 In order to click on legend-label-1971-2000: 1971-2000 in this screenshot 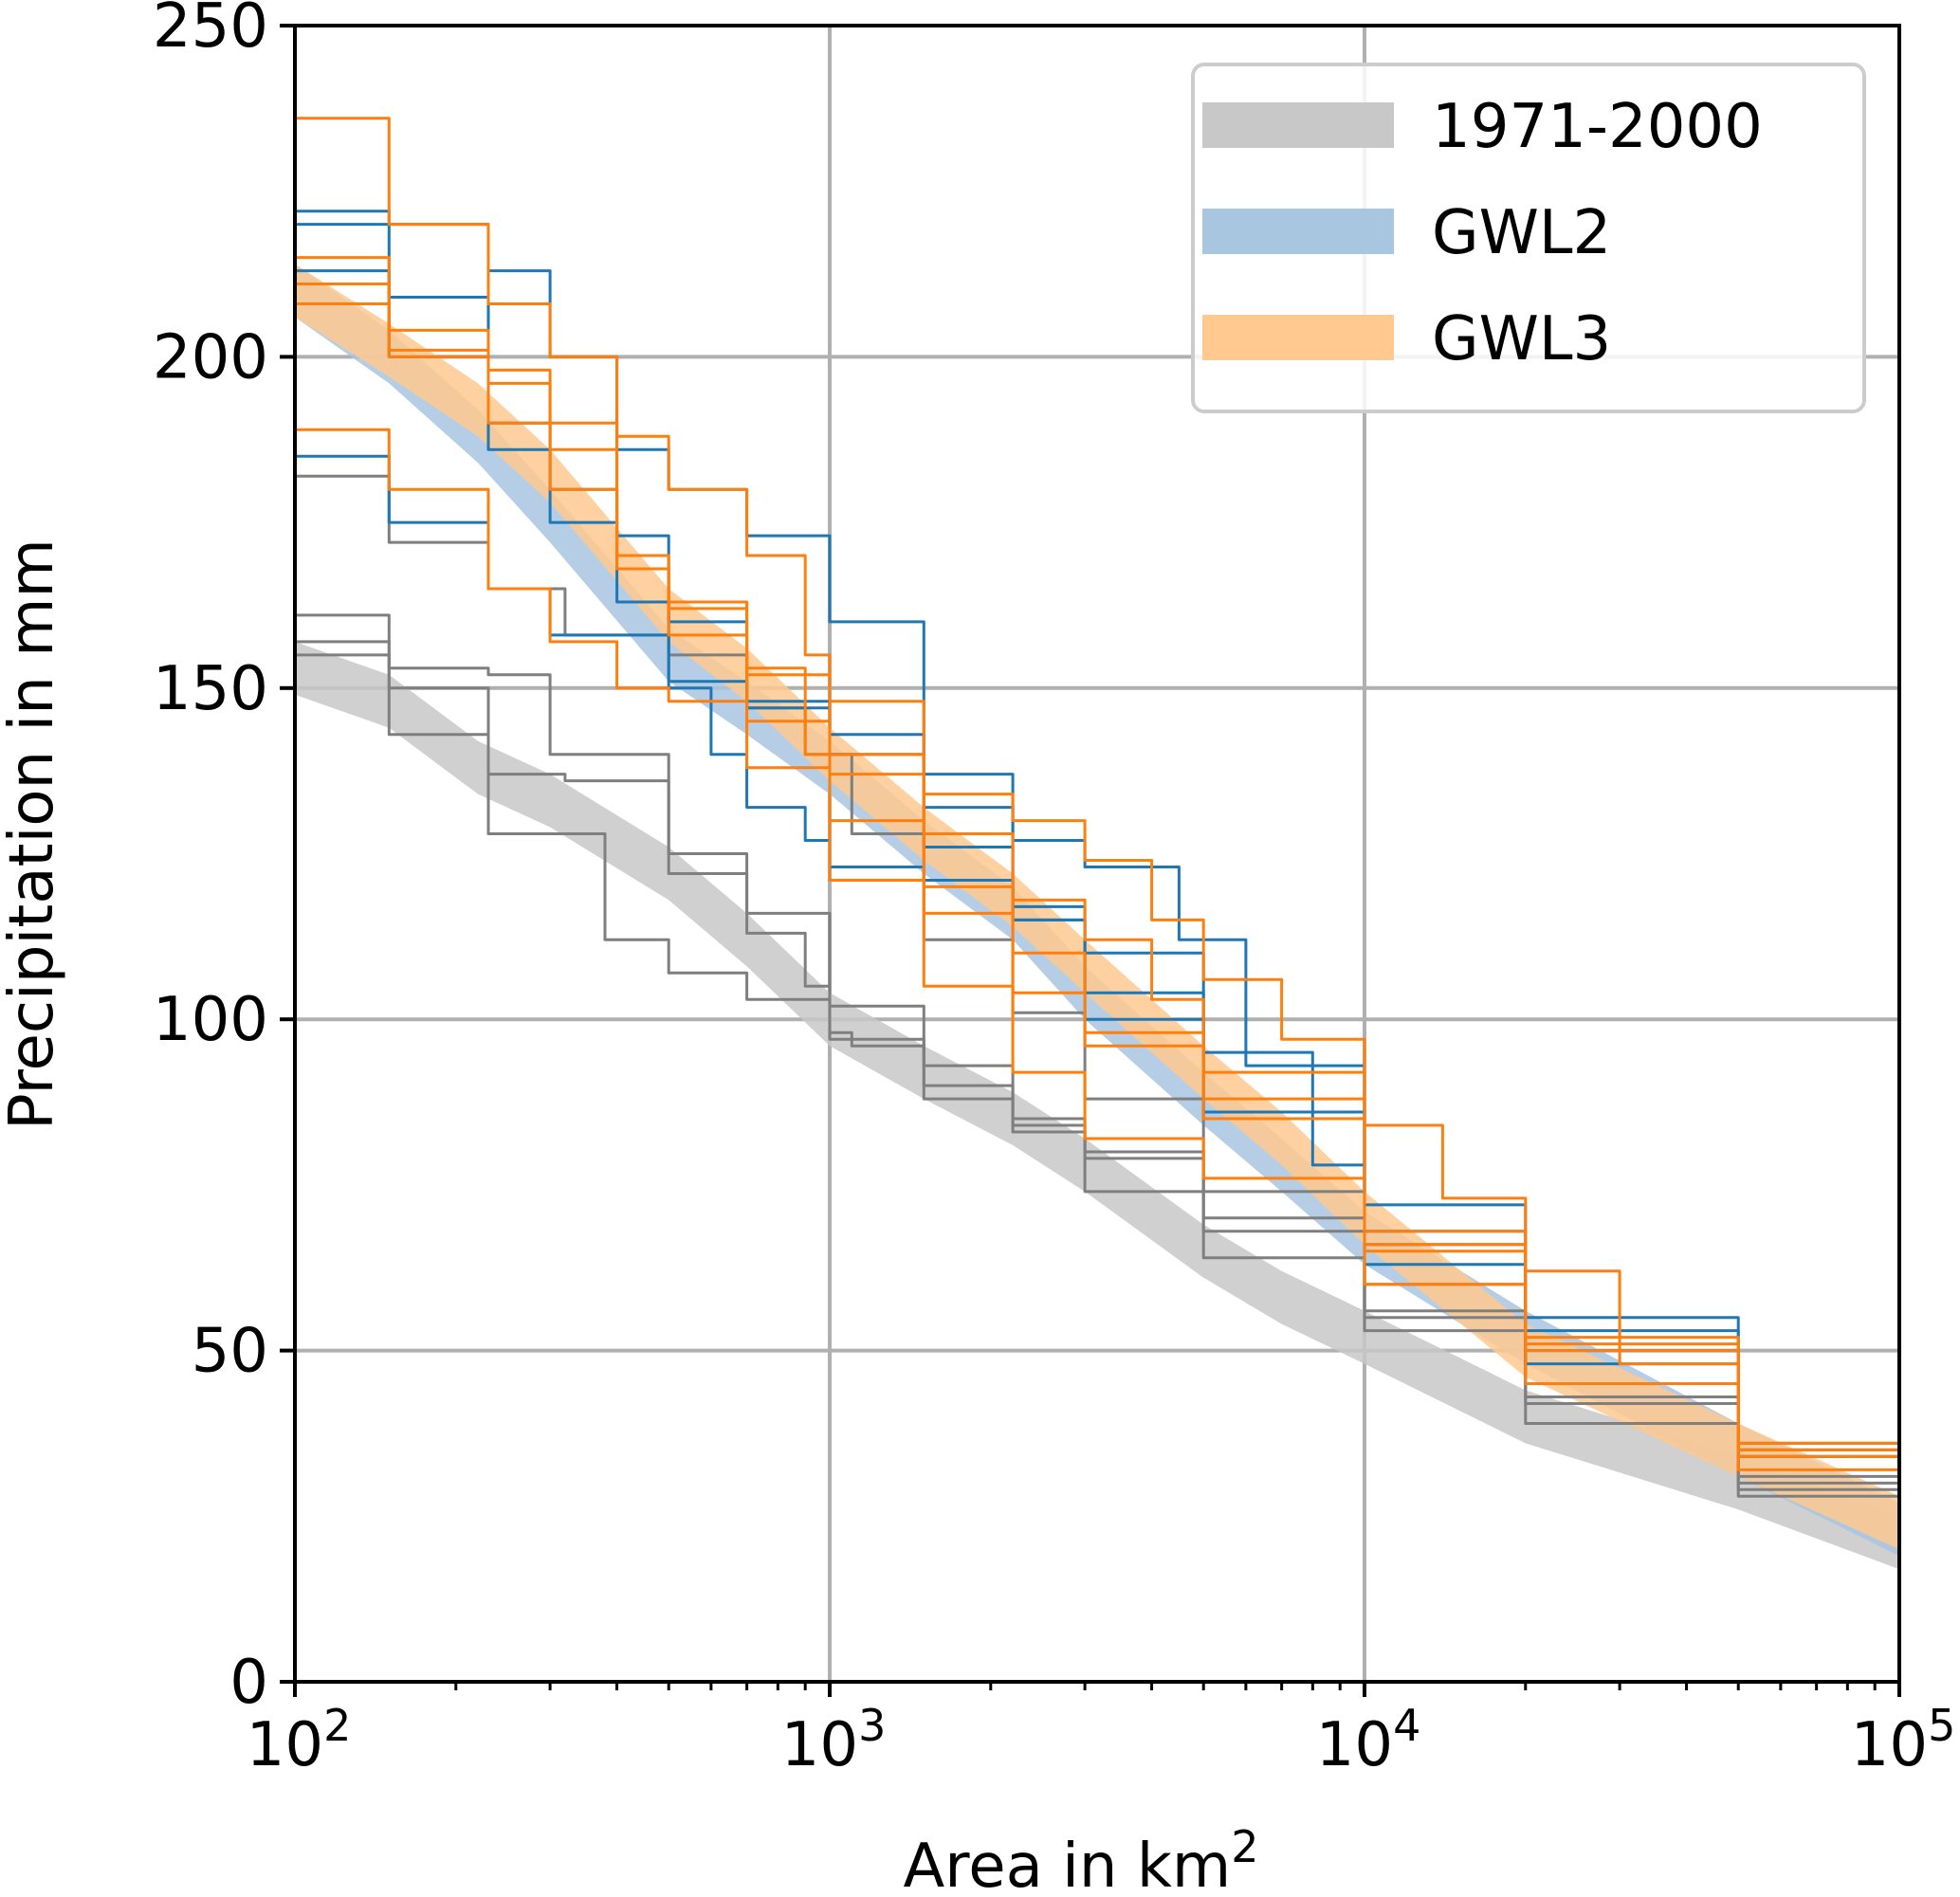, I will do `click(1597, 127)`.